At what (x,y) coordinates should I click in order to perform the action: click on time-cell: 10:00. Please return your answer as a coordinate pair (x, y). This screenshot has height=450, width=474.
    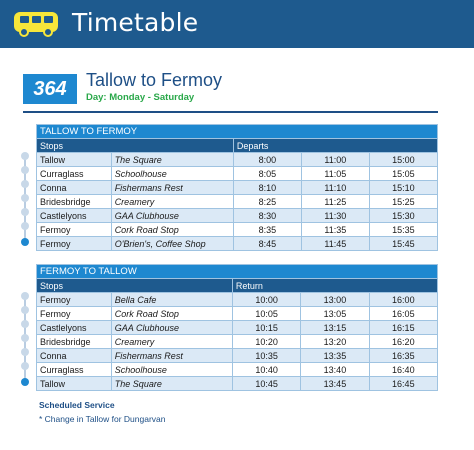
    Looking at the image, I should click on (266, 299).